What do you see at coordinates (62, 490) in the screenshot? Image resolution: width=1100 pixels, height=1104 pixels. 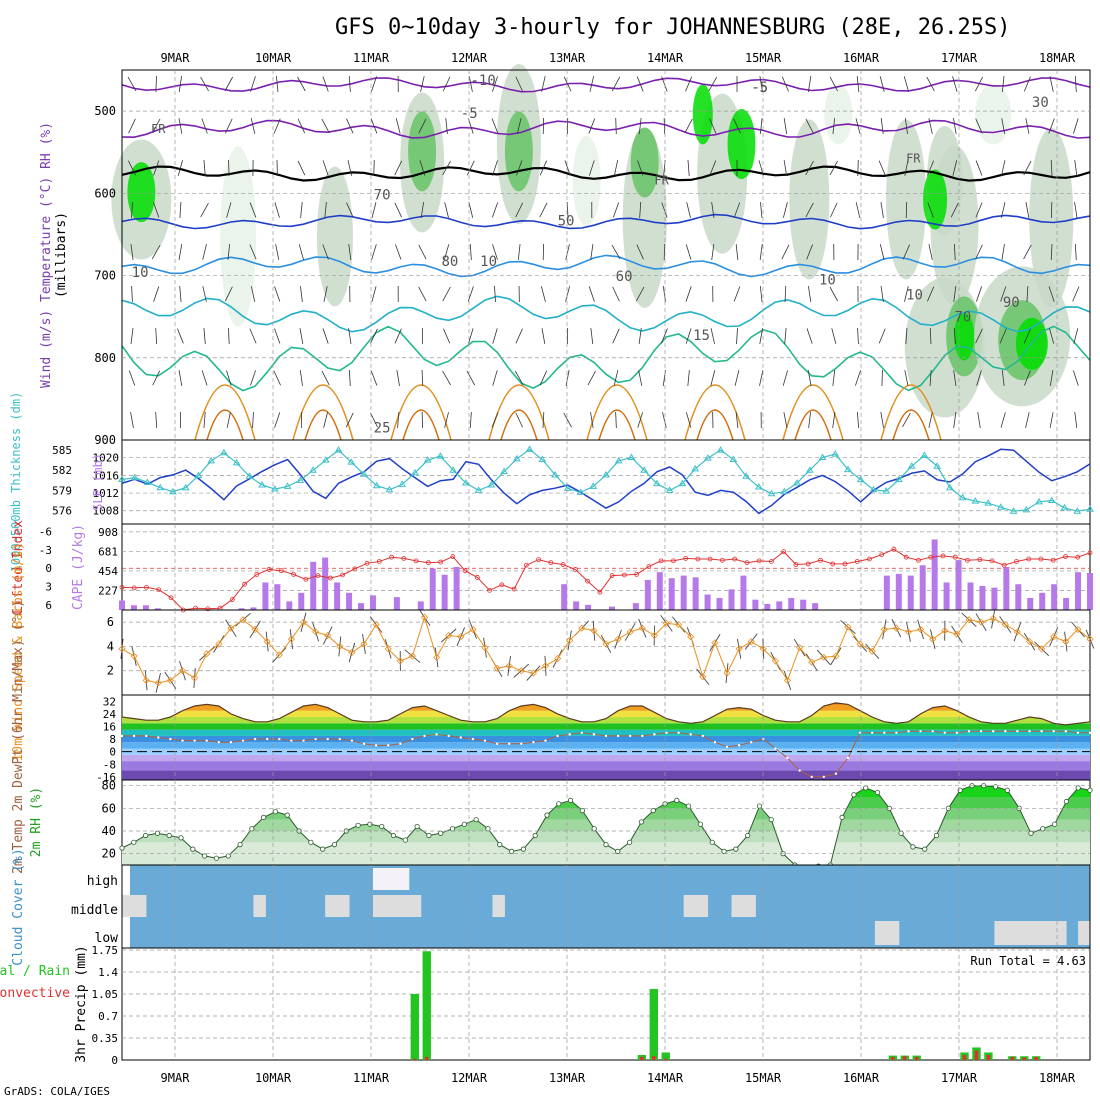 I see `thickness-tick-label: 579` at bounding box center [62, 490].